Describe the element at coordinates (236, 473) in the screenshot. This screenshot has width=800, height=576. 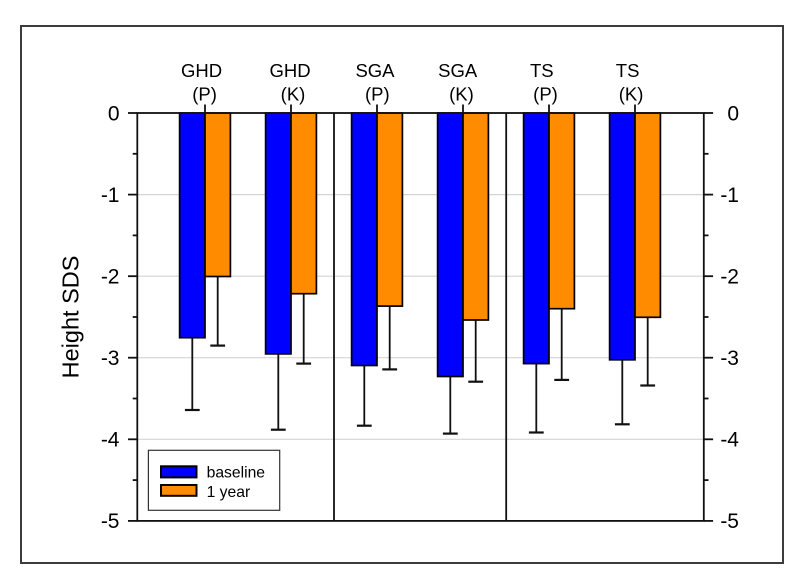
I see `svg-text: baseline` at that location.